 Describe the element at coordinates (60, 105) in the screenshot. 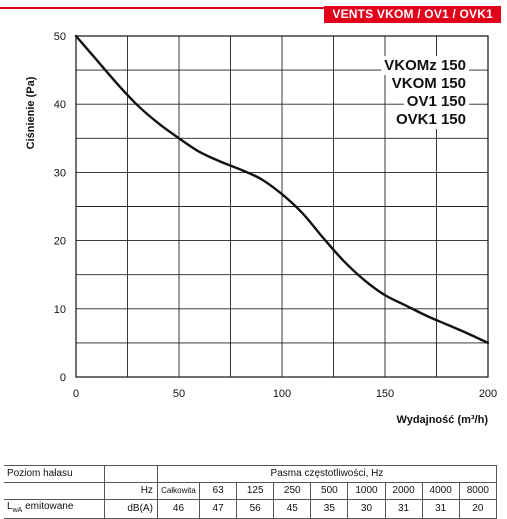

I see `y-tick-label: 40` at that location.